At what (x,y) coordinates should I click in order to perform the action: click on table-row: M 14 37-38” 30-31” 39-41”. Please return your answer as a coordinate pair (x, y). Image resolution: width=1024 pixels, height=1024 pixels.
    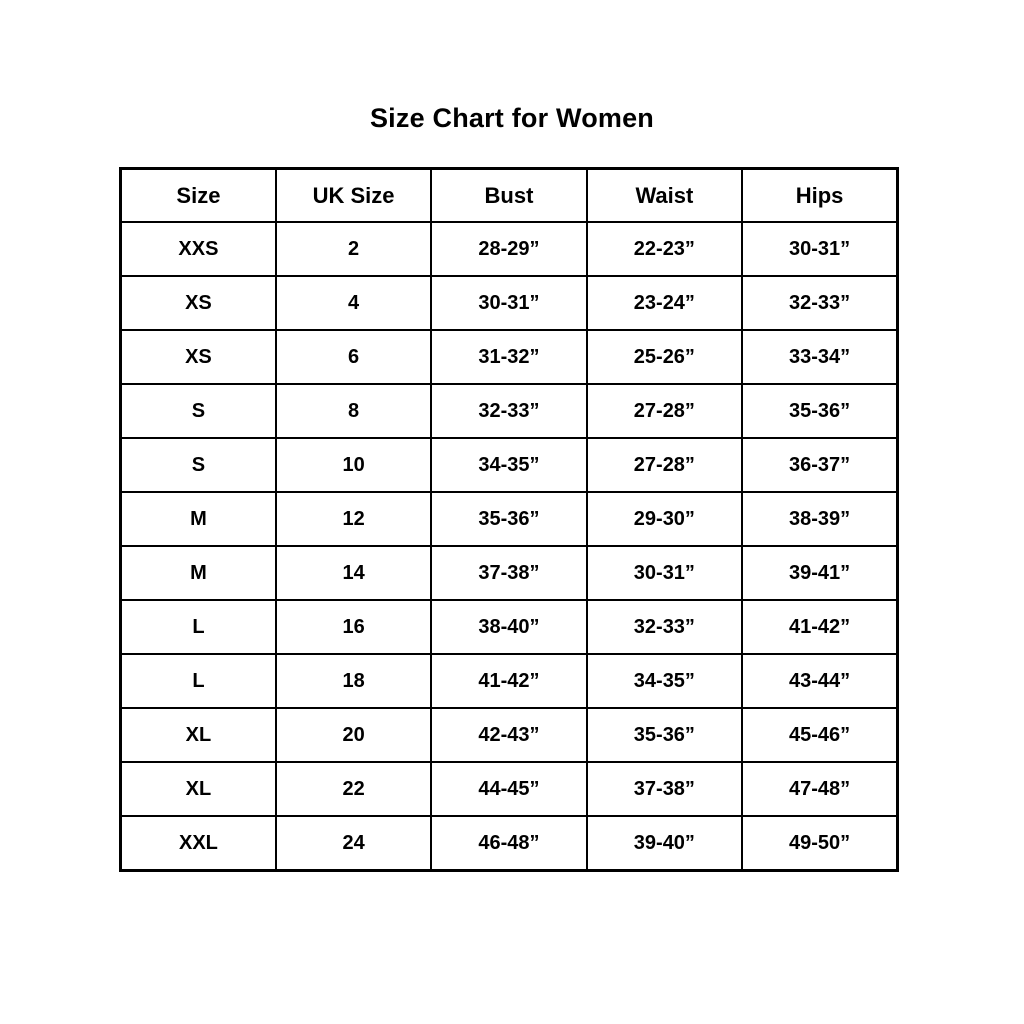
    Looking at the image, I should click on (509, 573).